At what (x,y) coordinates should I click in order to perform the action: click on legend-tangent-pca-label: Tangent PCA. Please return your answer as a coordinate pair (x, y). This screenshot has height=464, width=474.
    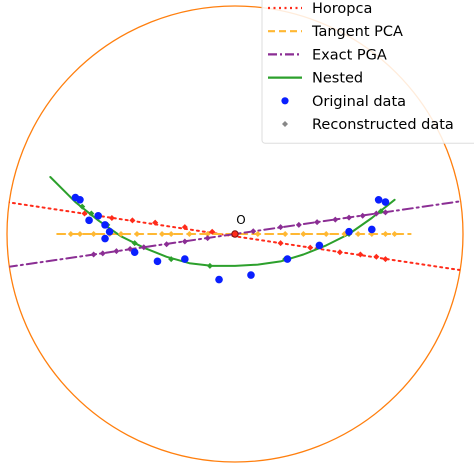
    Looking at the image, I should click on (357, 32).